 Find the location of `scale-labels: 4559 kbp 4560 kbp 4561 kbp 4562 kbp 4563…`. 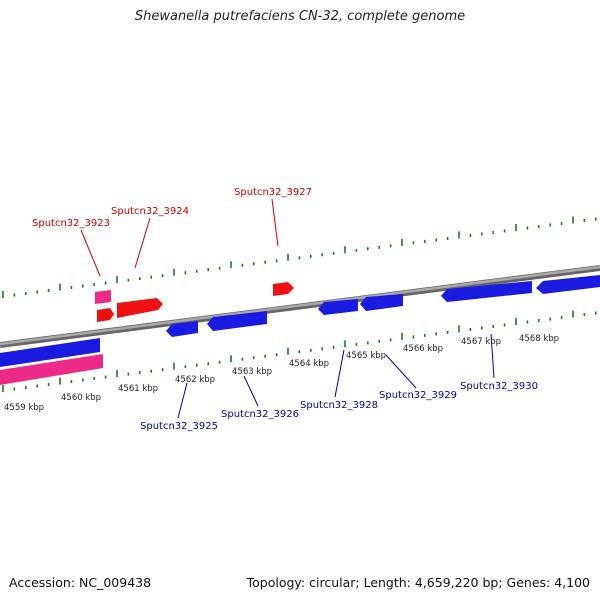

scale-labels: 4559 kbp 4560 kbp 4561 kbp 4562 kbp 4563… is located at coordinates (281, 373).